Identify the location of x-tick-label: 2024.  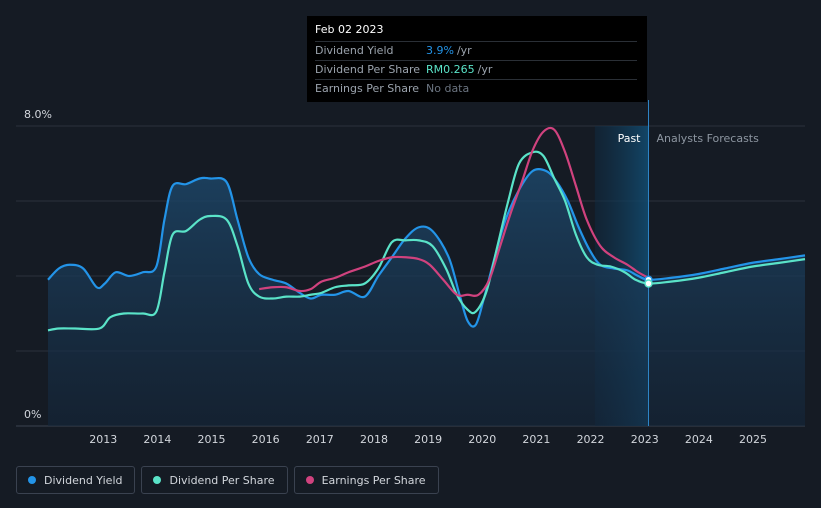
(699, 439).